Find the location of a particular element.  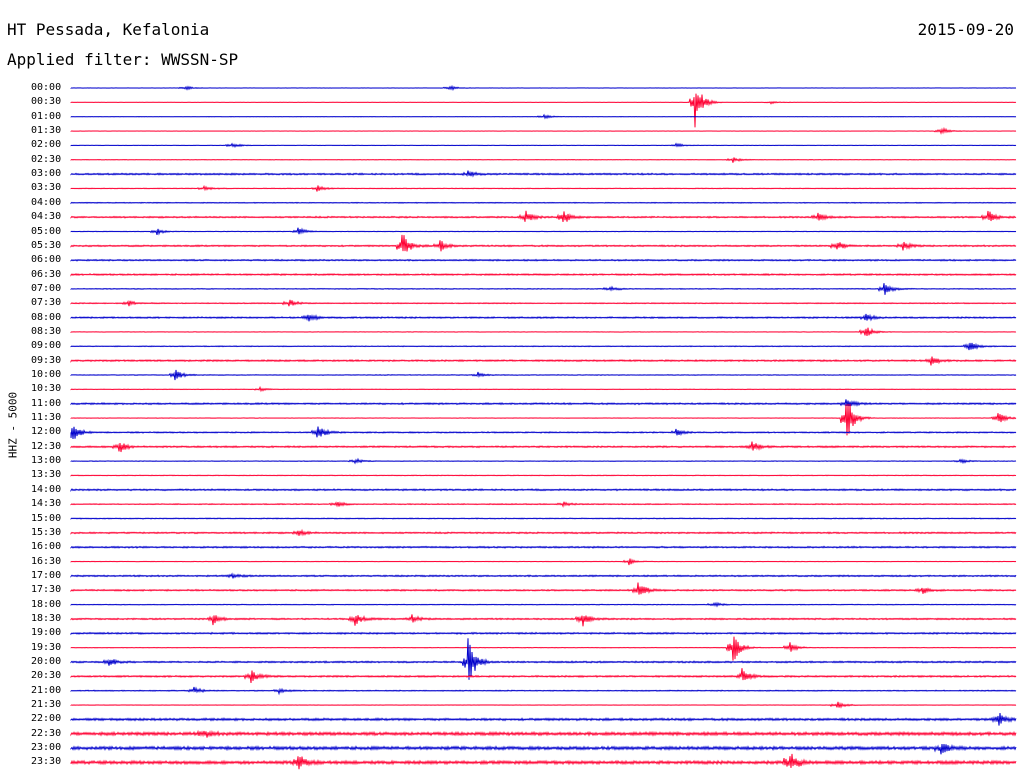

filter-label: Applied filter: WWSSN-SP is located at coordinates (123, 59).